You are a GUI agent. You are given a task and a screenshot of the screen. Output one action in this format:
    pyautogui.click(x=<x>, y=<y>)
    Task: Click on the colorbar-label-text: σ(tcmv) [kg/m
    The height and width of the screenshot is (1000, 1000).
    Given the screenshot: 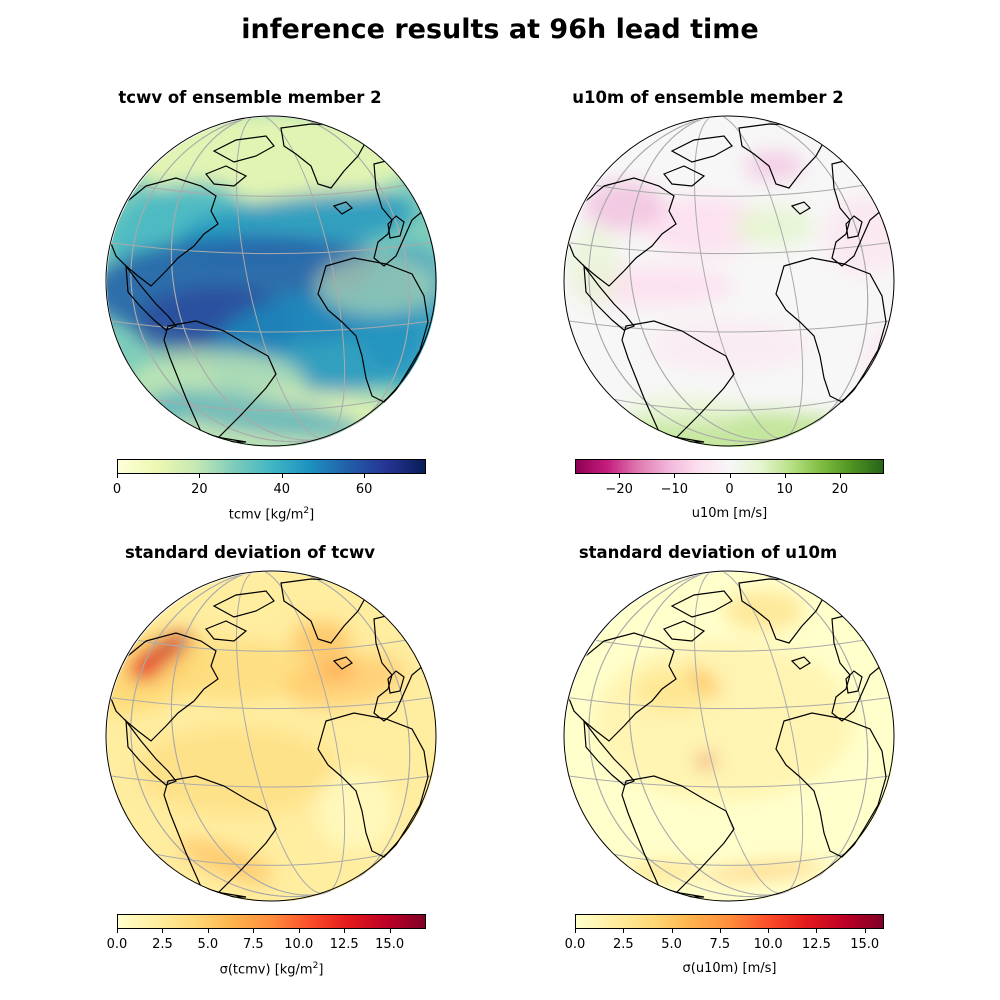 What is the action you would take?
    pyautogui.click(x=266, y=970)
    